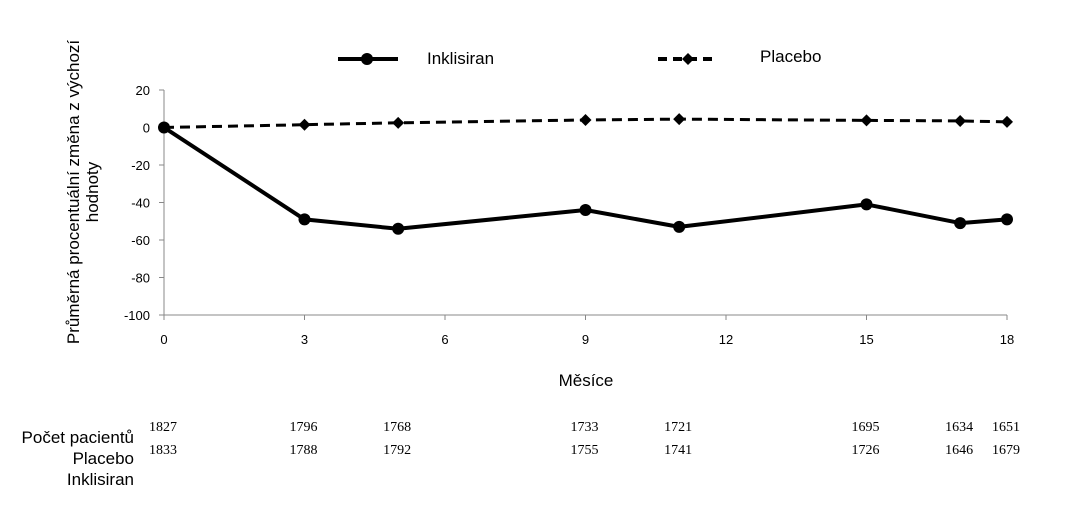  What do you see at coordinates (163, 339) in the screenshot?
I see `x-tick-label: 0` at bounding box center [163, 339].